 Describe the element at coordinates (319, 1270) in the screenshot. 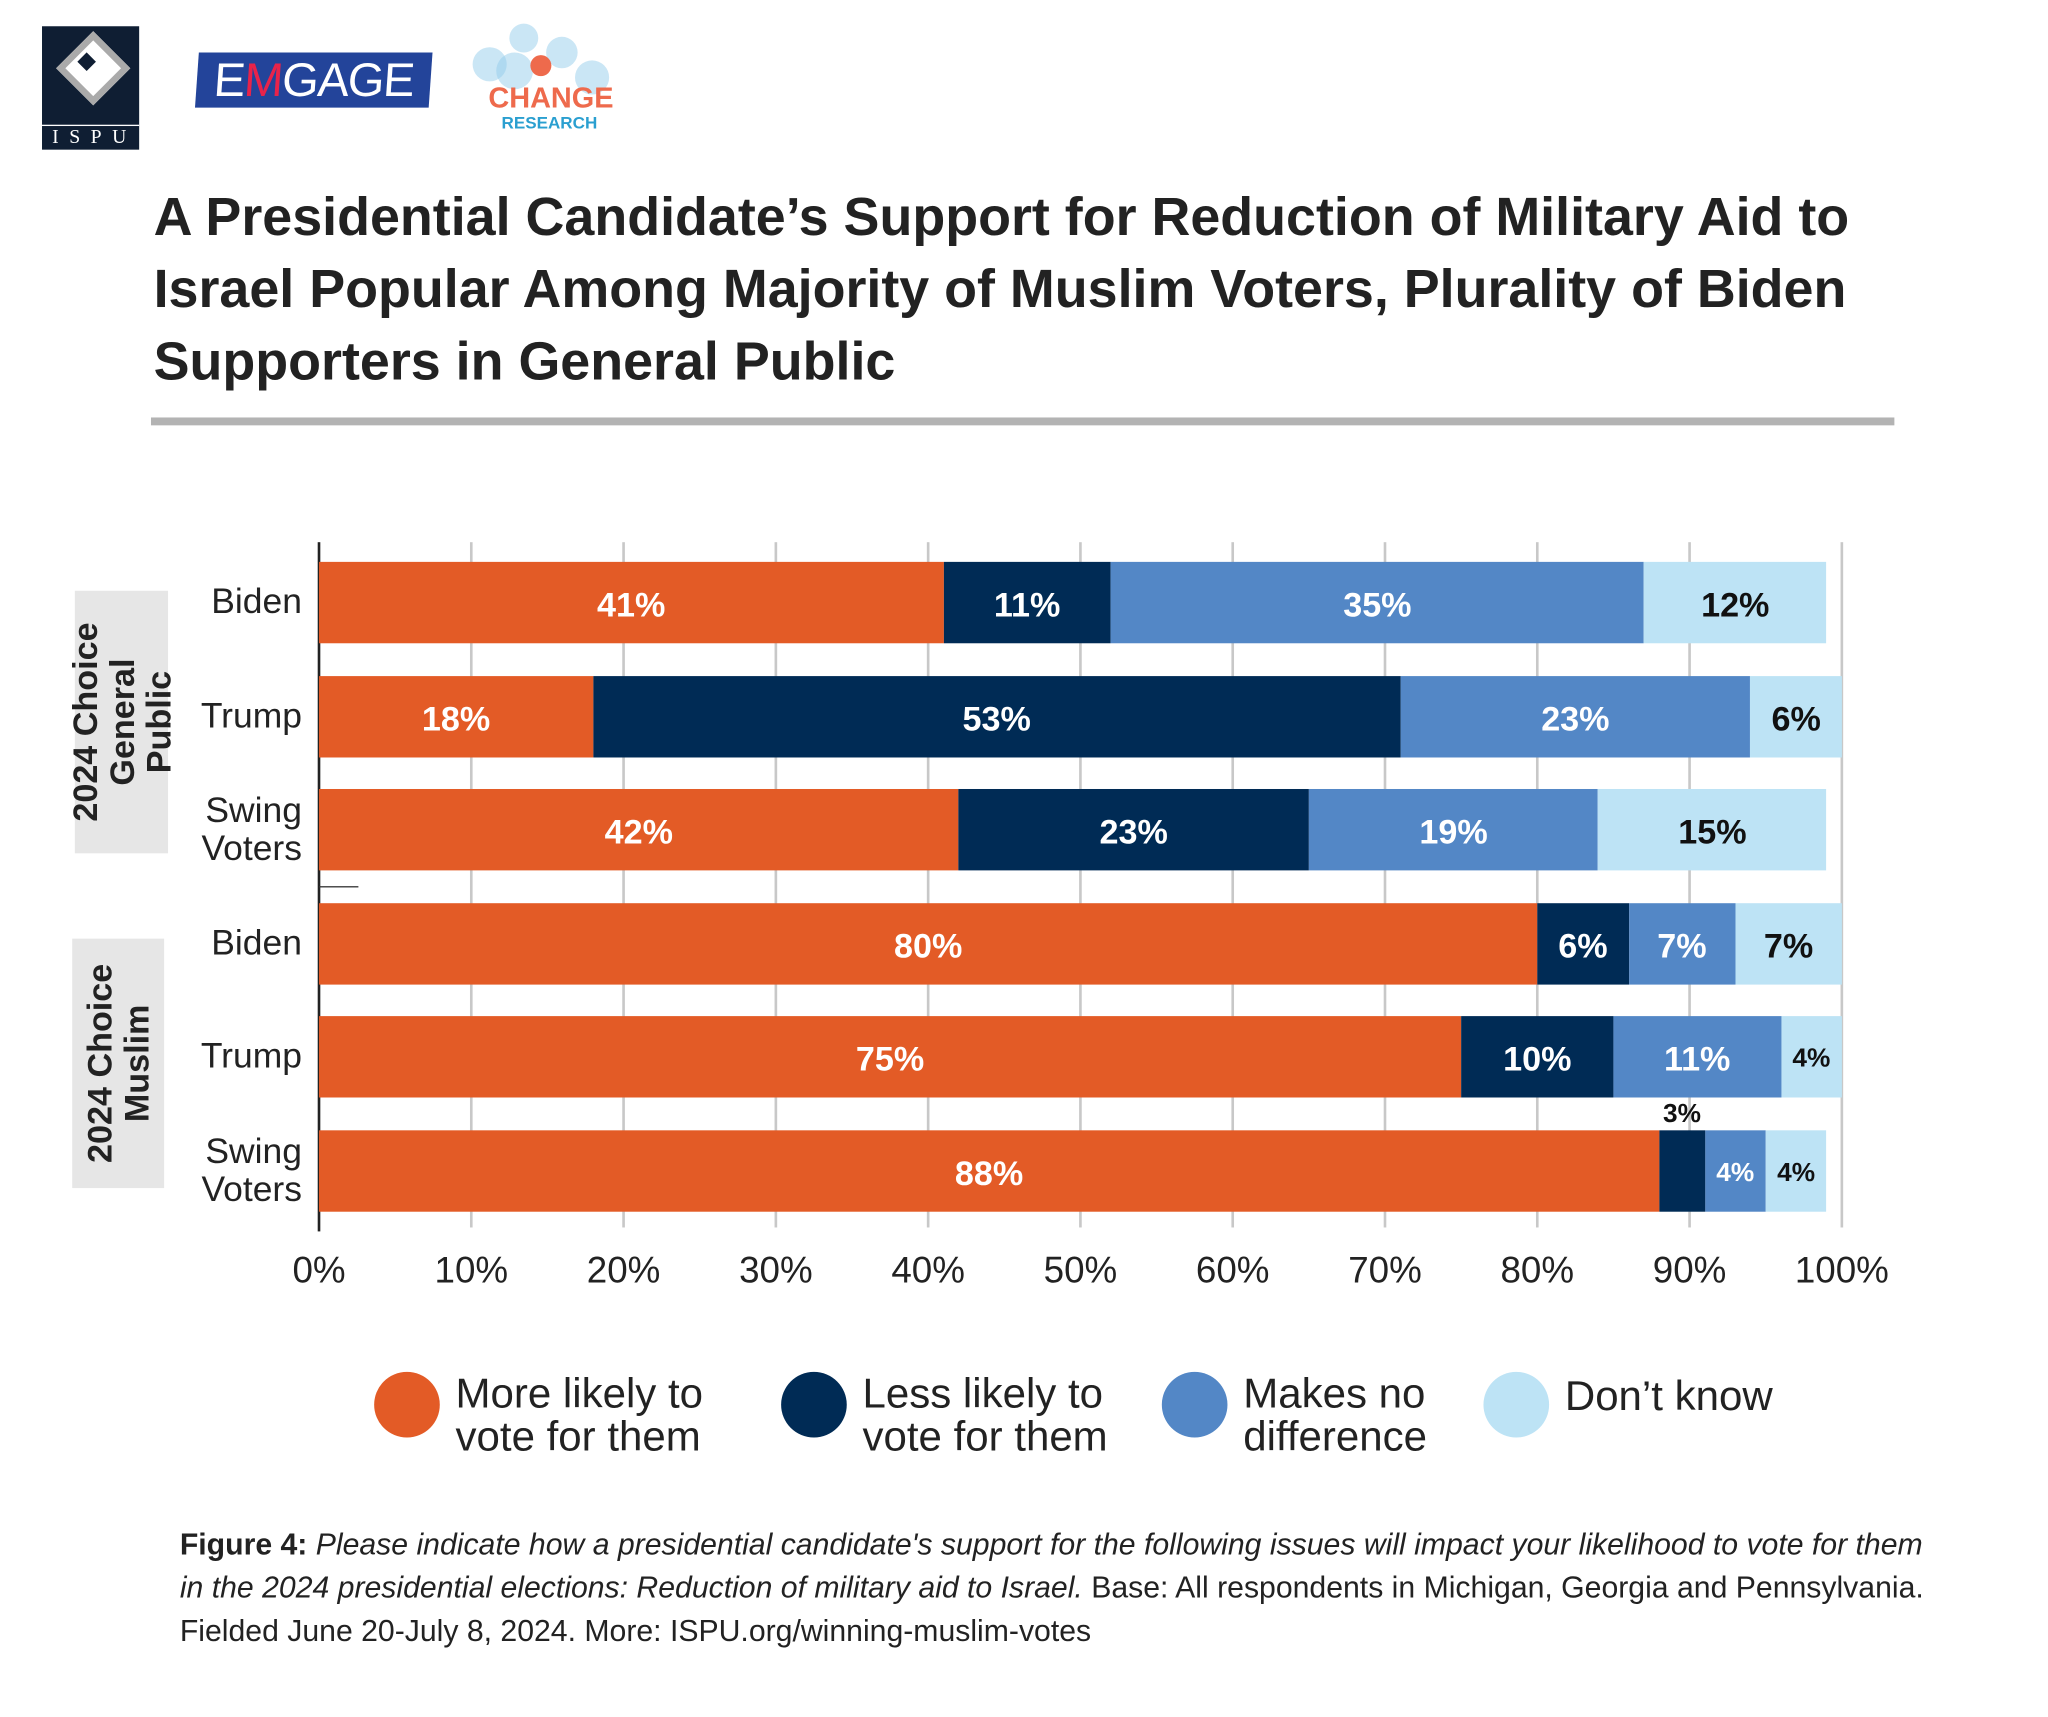

I see `x-tick-label: 0%` at that location.